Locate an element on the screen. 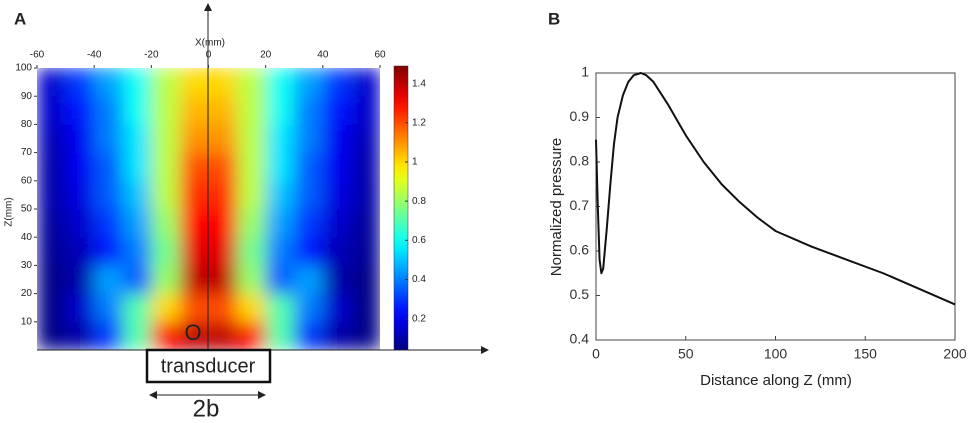  x-tick-label: 60 is located at coordinates (380, 55).